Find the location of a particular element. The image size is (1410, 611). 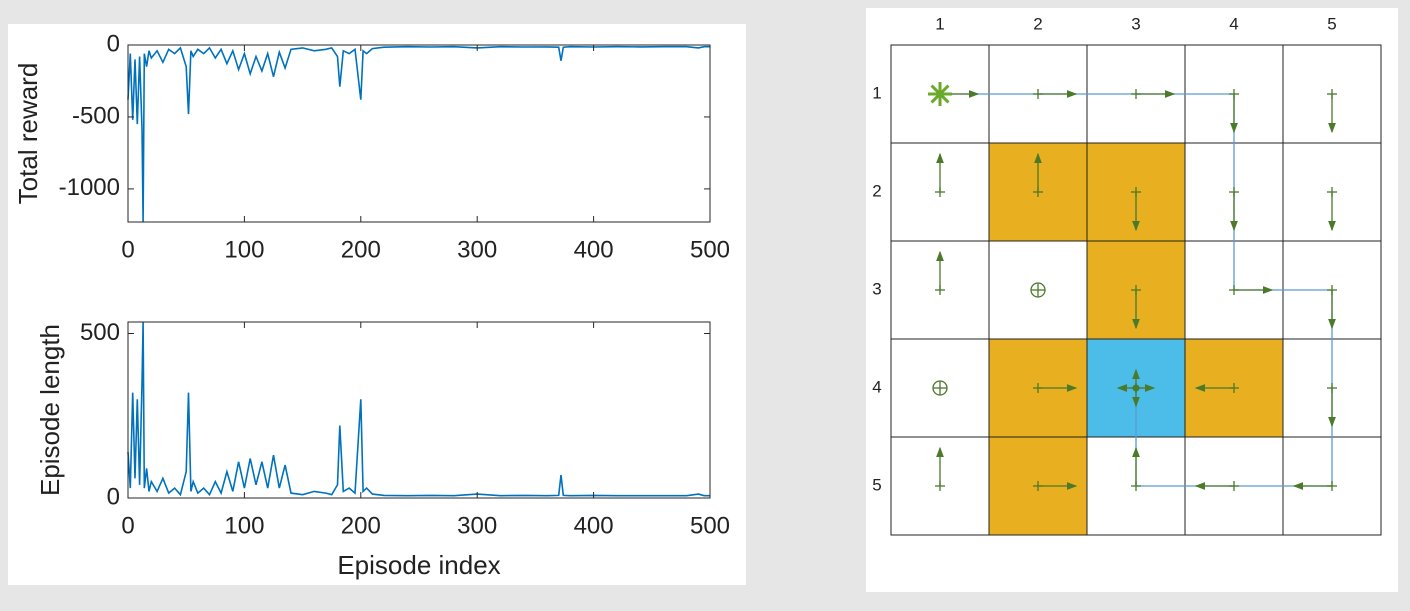

row-label: 2 is located at coordinates (876, 190).